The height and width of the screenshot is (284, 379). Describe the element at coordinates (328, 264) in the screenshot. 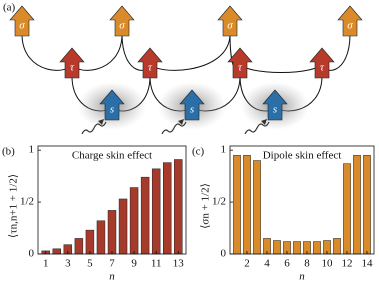

I see `x-tick-label: 10` at that location.